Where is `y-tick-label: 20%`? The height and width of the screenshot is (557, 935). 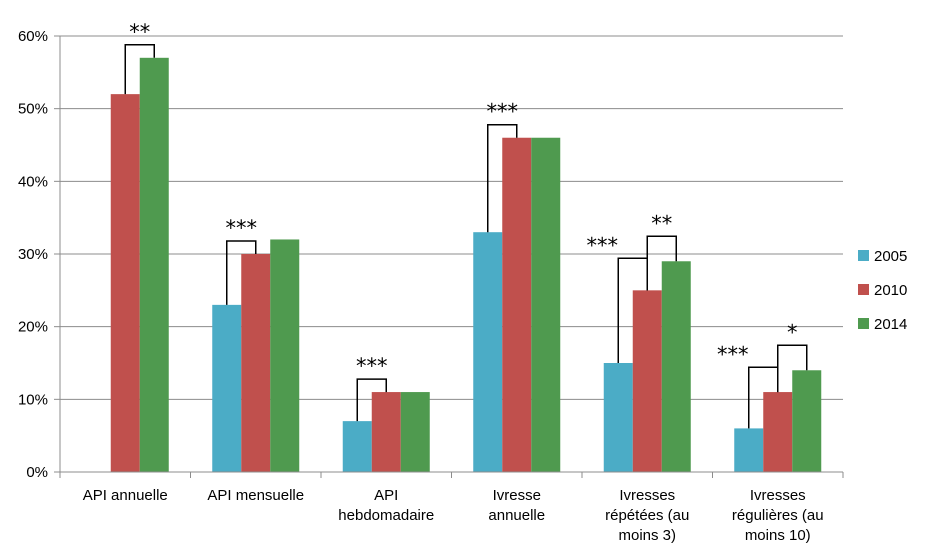 y-tick-label: 20% is located at coordinates (33, 327).